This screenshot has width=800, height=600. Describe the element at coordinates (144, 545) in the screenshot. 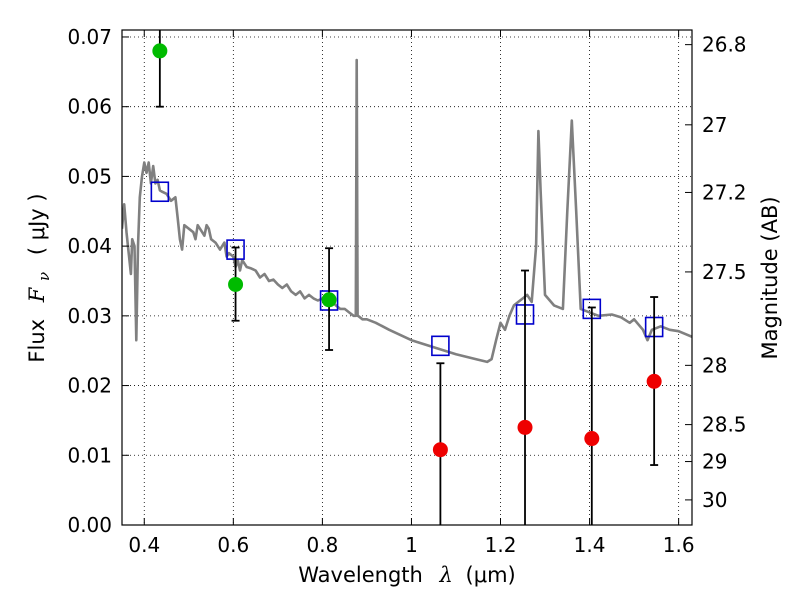

I see `x-tick-label: 0.4` at that location.